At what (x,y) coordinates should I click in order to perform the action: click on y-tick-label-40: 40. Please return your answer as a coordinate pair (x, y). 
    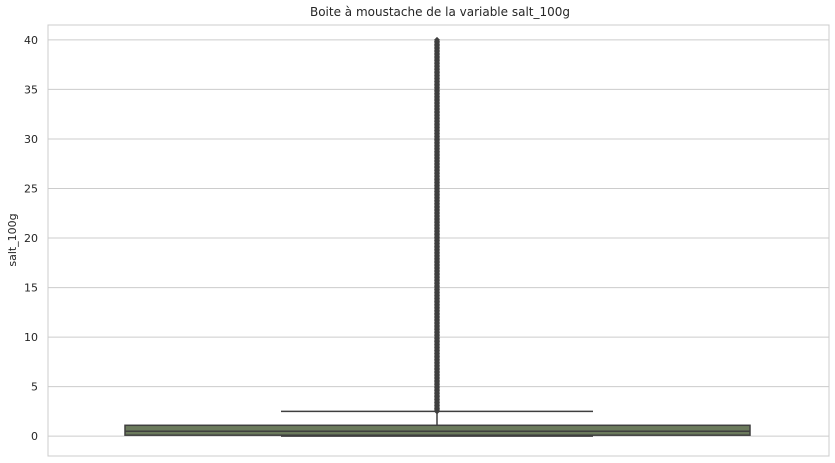
    Looking at the image, I should click on (31, 40).